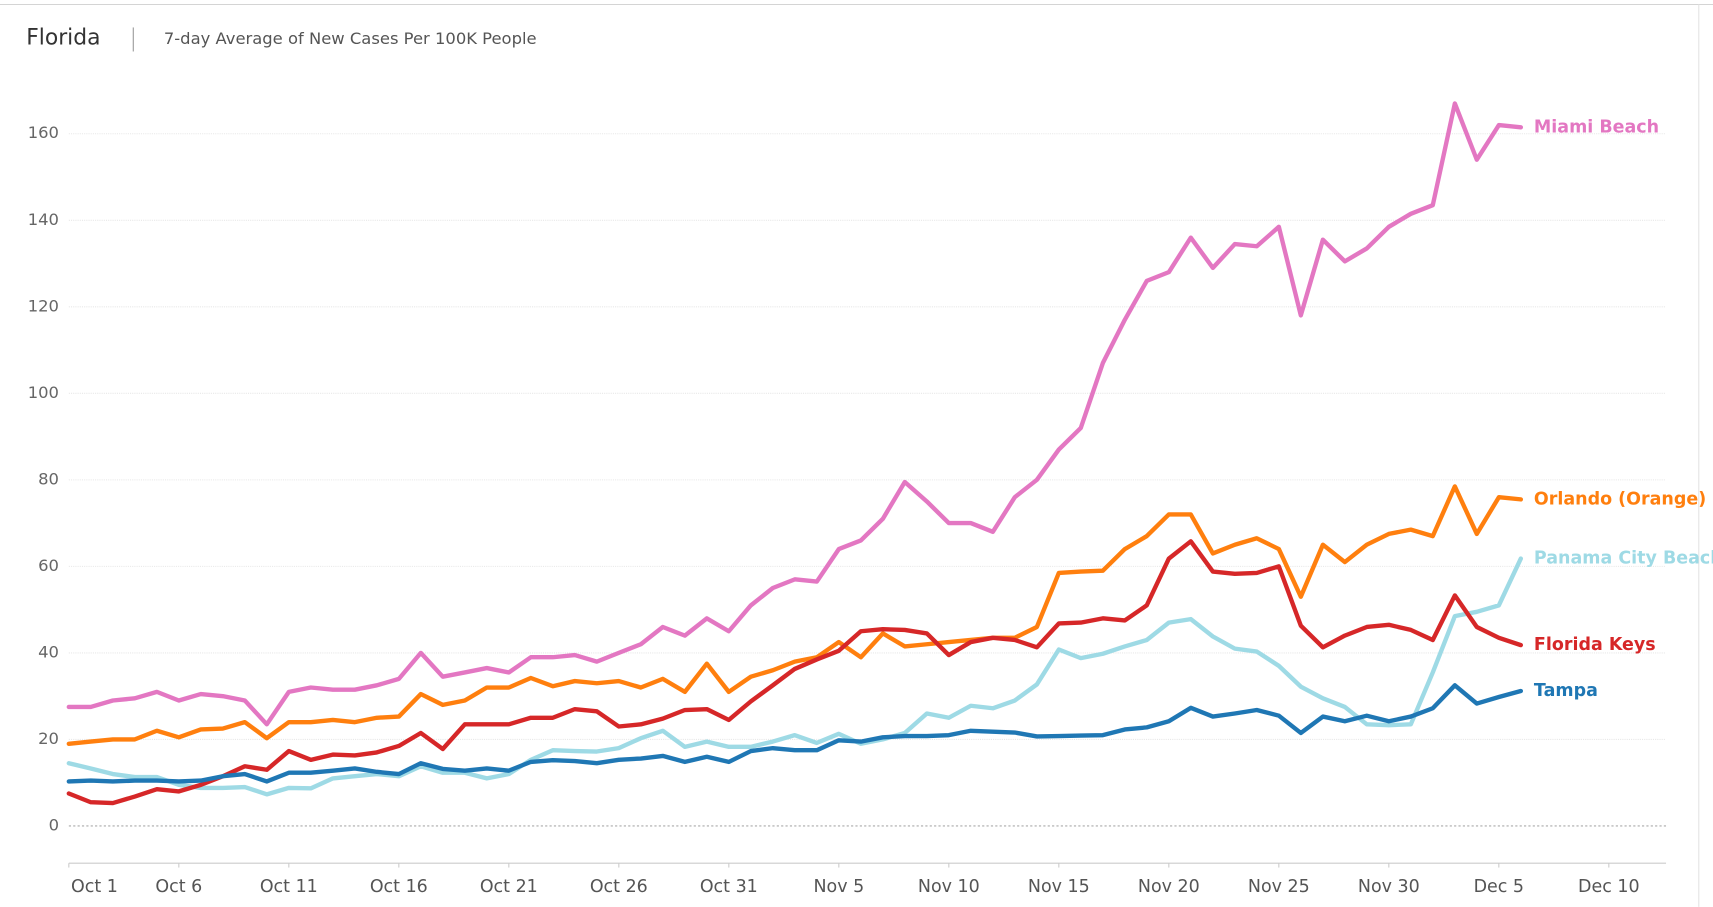  What do you see at coordinates (48, 478) in the screenshot?
I see `y-tick-label: 80` at bounding box center [48, 478].